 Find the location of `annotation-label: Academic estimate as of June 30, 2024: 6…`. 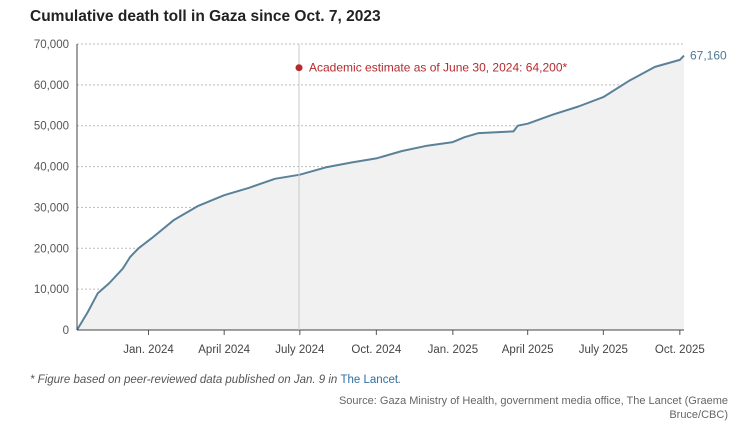

annotation-label: Academic estimate as of June 30, 2024: 6… is located at coordinates (438, 68).